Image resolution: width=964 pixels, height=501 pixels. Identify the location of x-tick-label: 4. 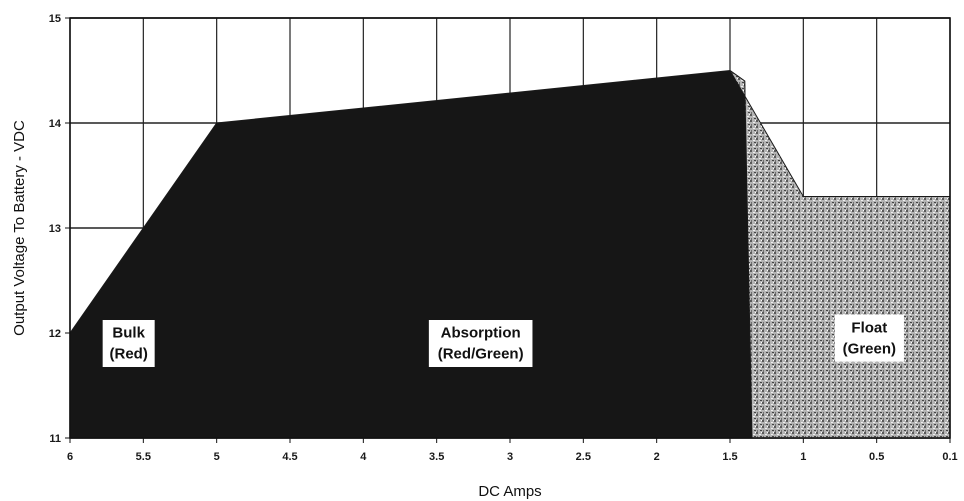
(363, 457).